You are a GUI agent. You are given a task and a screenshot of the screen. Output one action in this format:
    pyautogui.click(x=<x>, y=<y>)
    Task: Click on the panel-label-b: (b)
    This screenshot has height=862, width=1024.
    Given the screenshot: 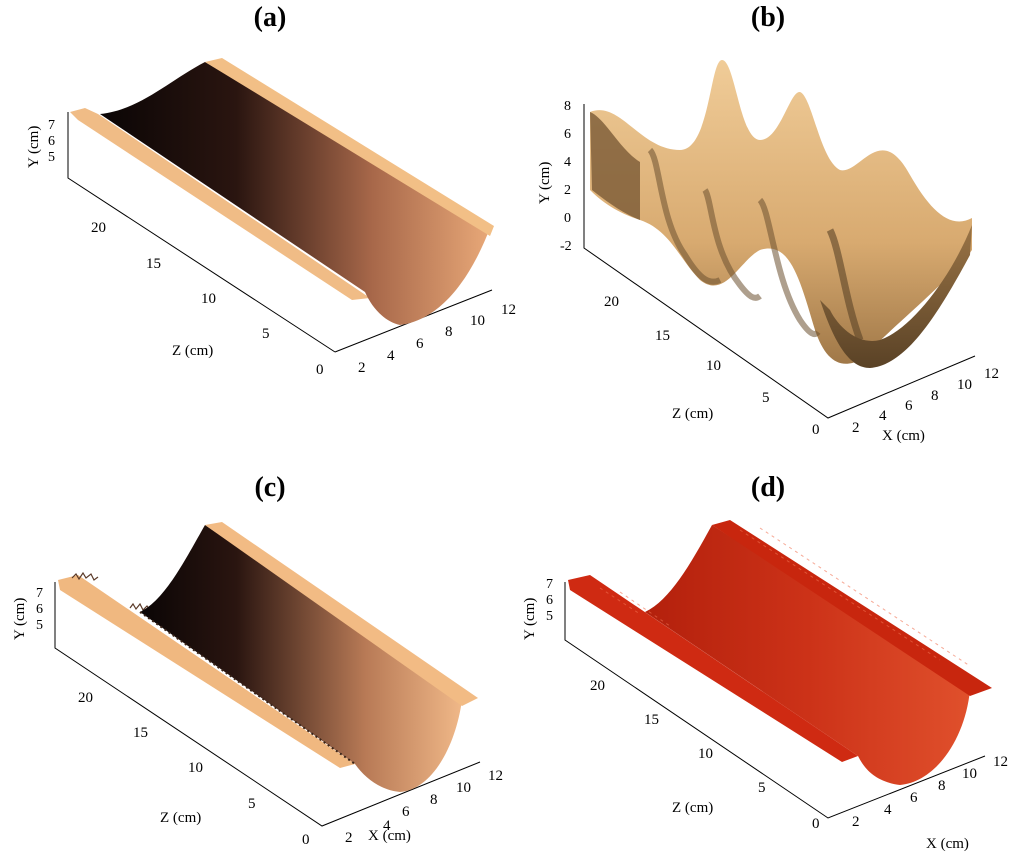 What is the action you would take?
    pyautogui.click(x=768, y=17)
    